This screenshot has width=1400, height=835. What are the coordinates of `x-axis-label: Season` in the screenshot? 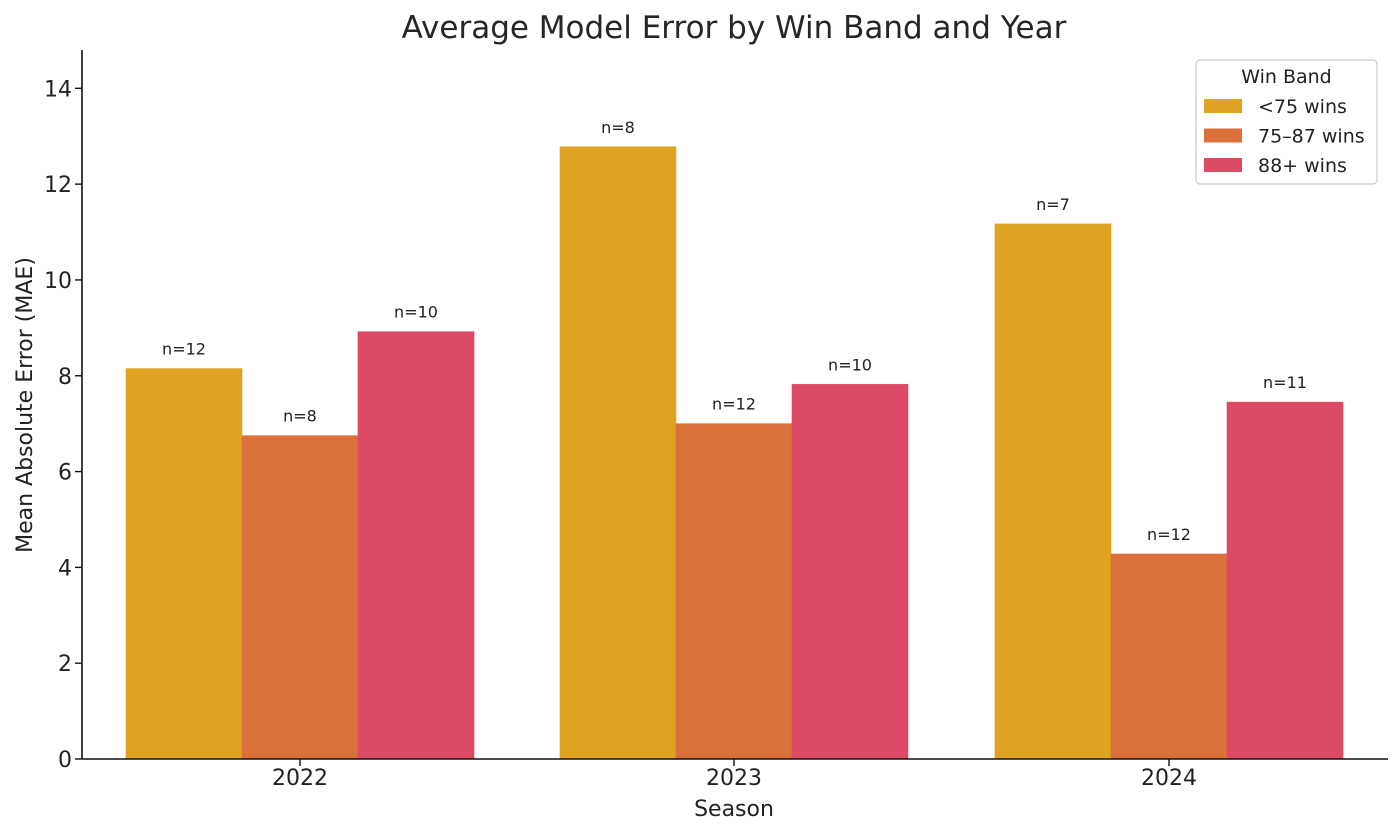 It's located at (734, 809).